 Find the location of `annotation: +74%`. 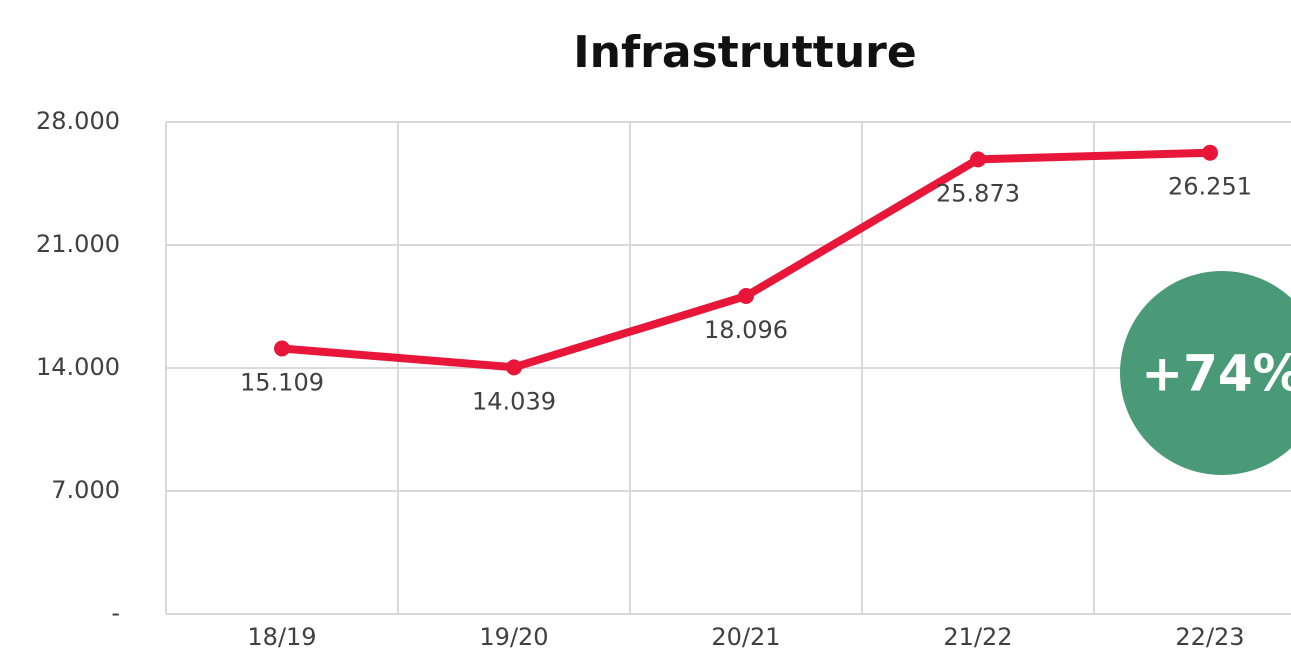

annotation: +74% is located at coordinates (1216, 374).